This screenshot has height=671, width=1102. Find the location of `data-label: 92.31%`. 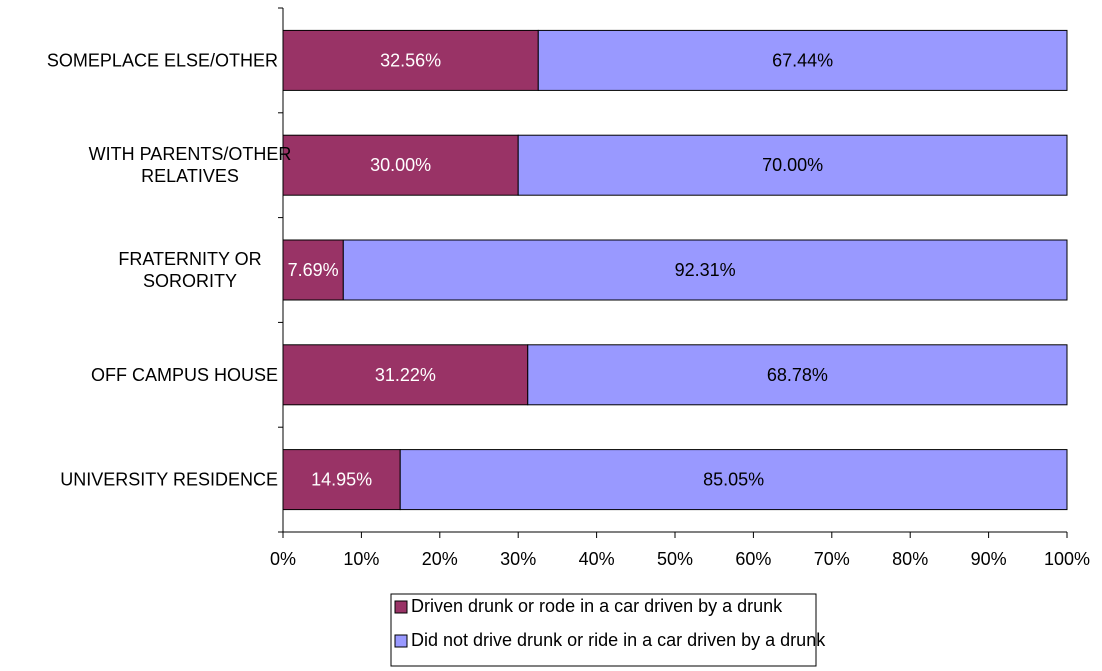

data-label: 92.31% is located at coordinates (705, 270).